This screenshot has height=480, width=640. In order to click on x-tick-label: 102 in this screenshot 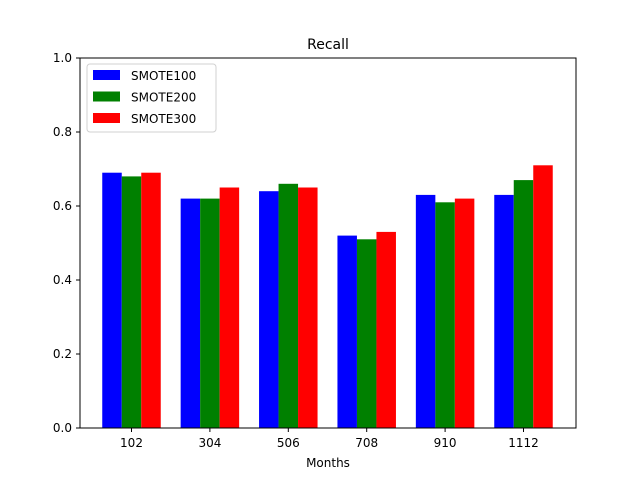, I will do `click(131, 443)`.